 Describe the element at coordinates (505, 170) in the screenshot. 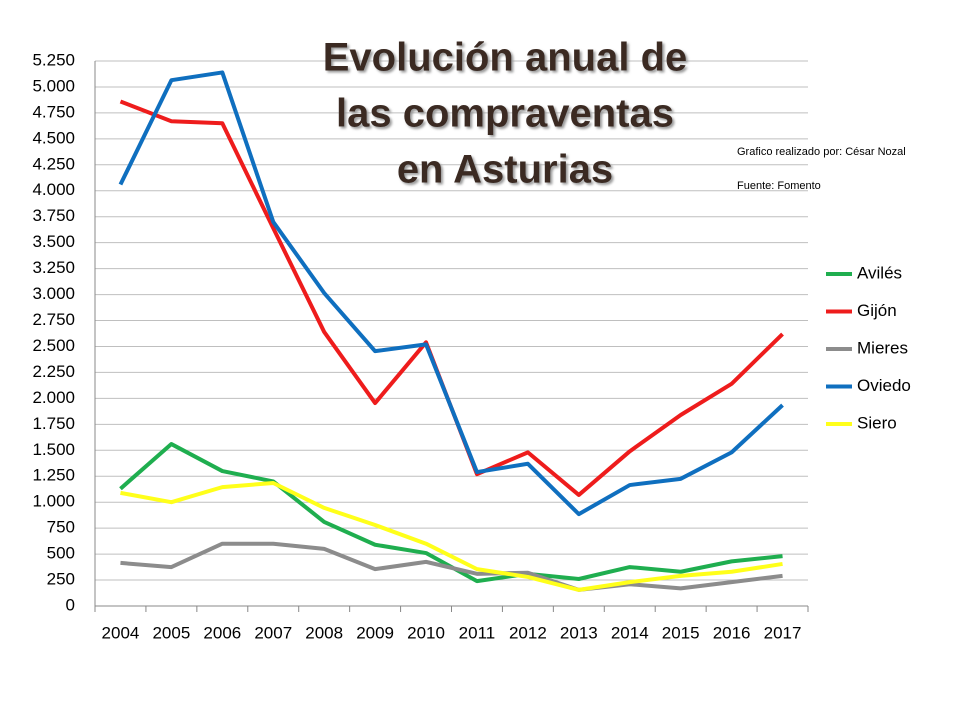

I see `chart-title: en Asturias` at that location.